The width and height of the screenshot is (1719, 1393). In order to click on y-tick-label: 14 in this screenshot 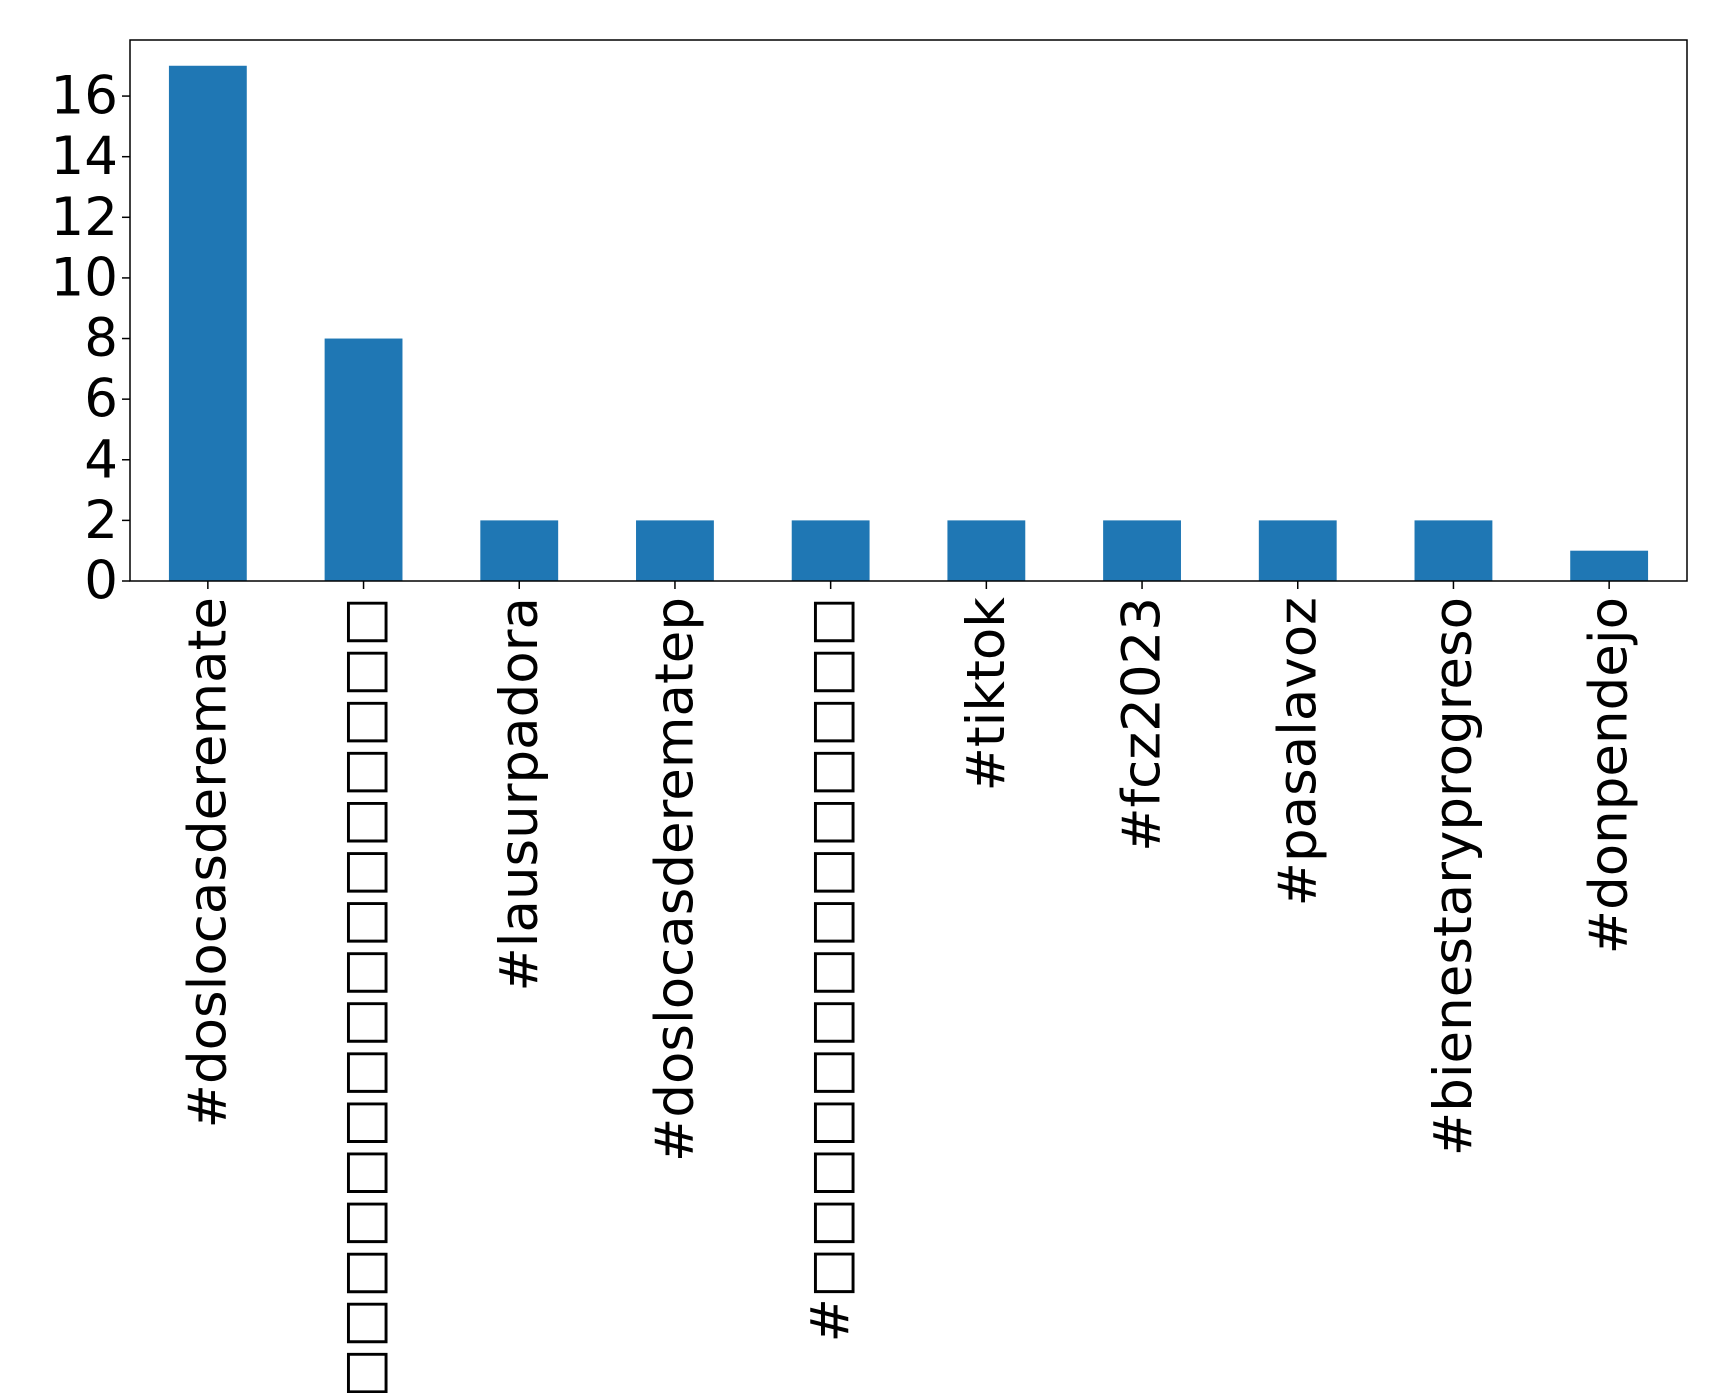, I will do `click(84, 156)`.